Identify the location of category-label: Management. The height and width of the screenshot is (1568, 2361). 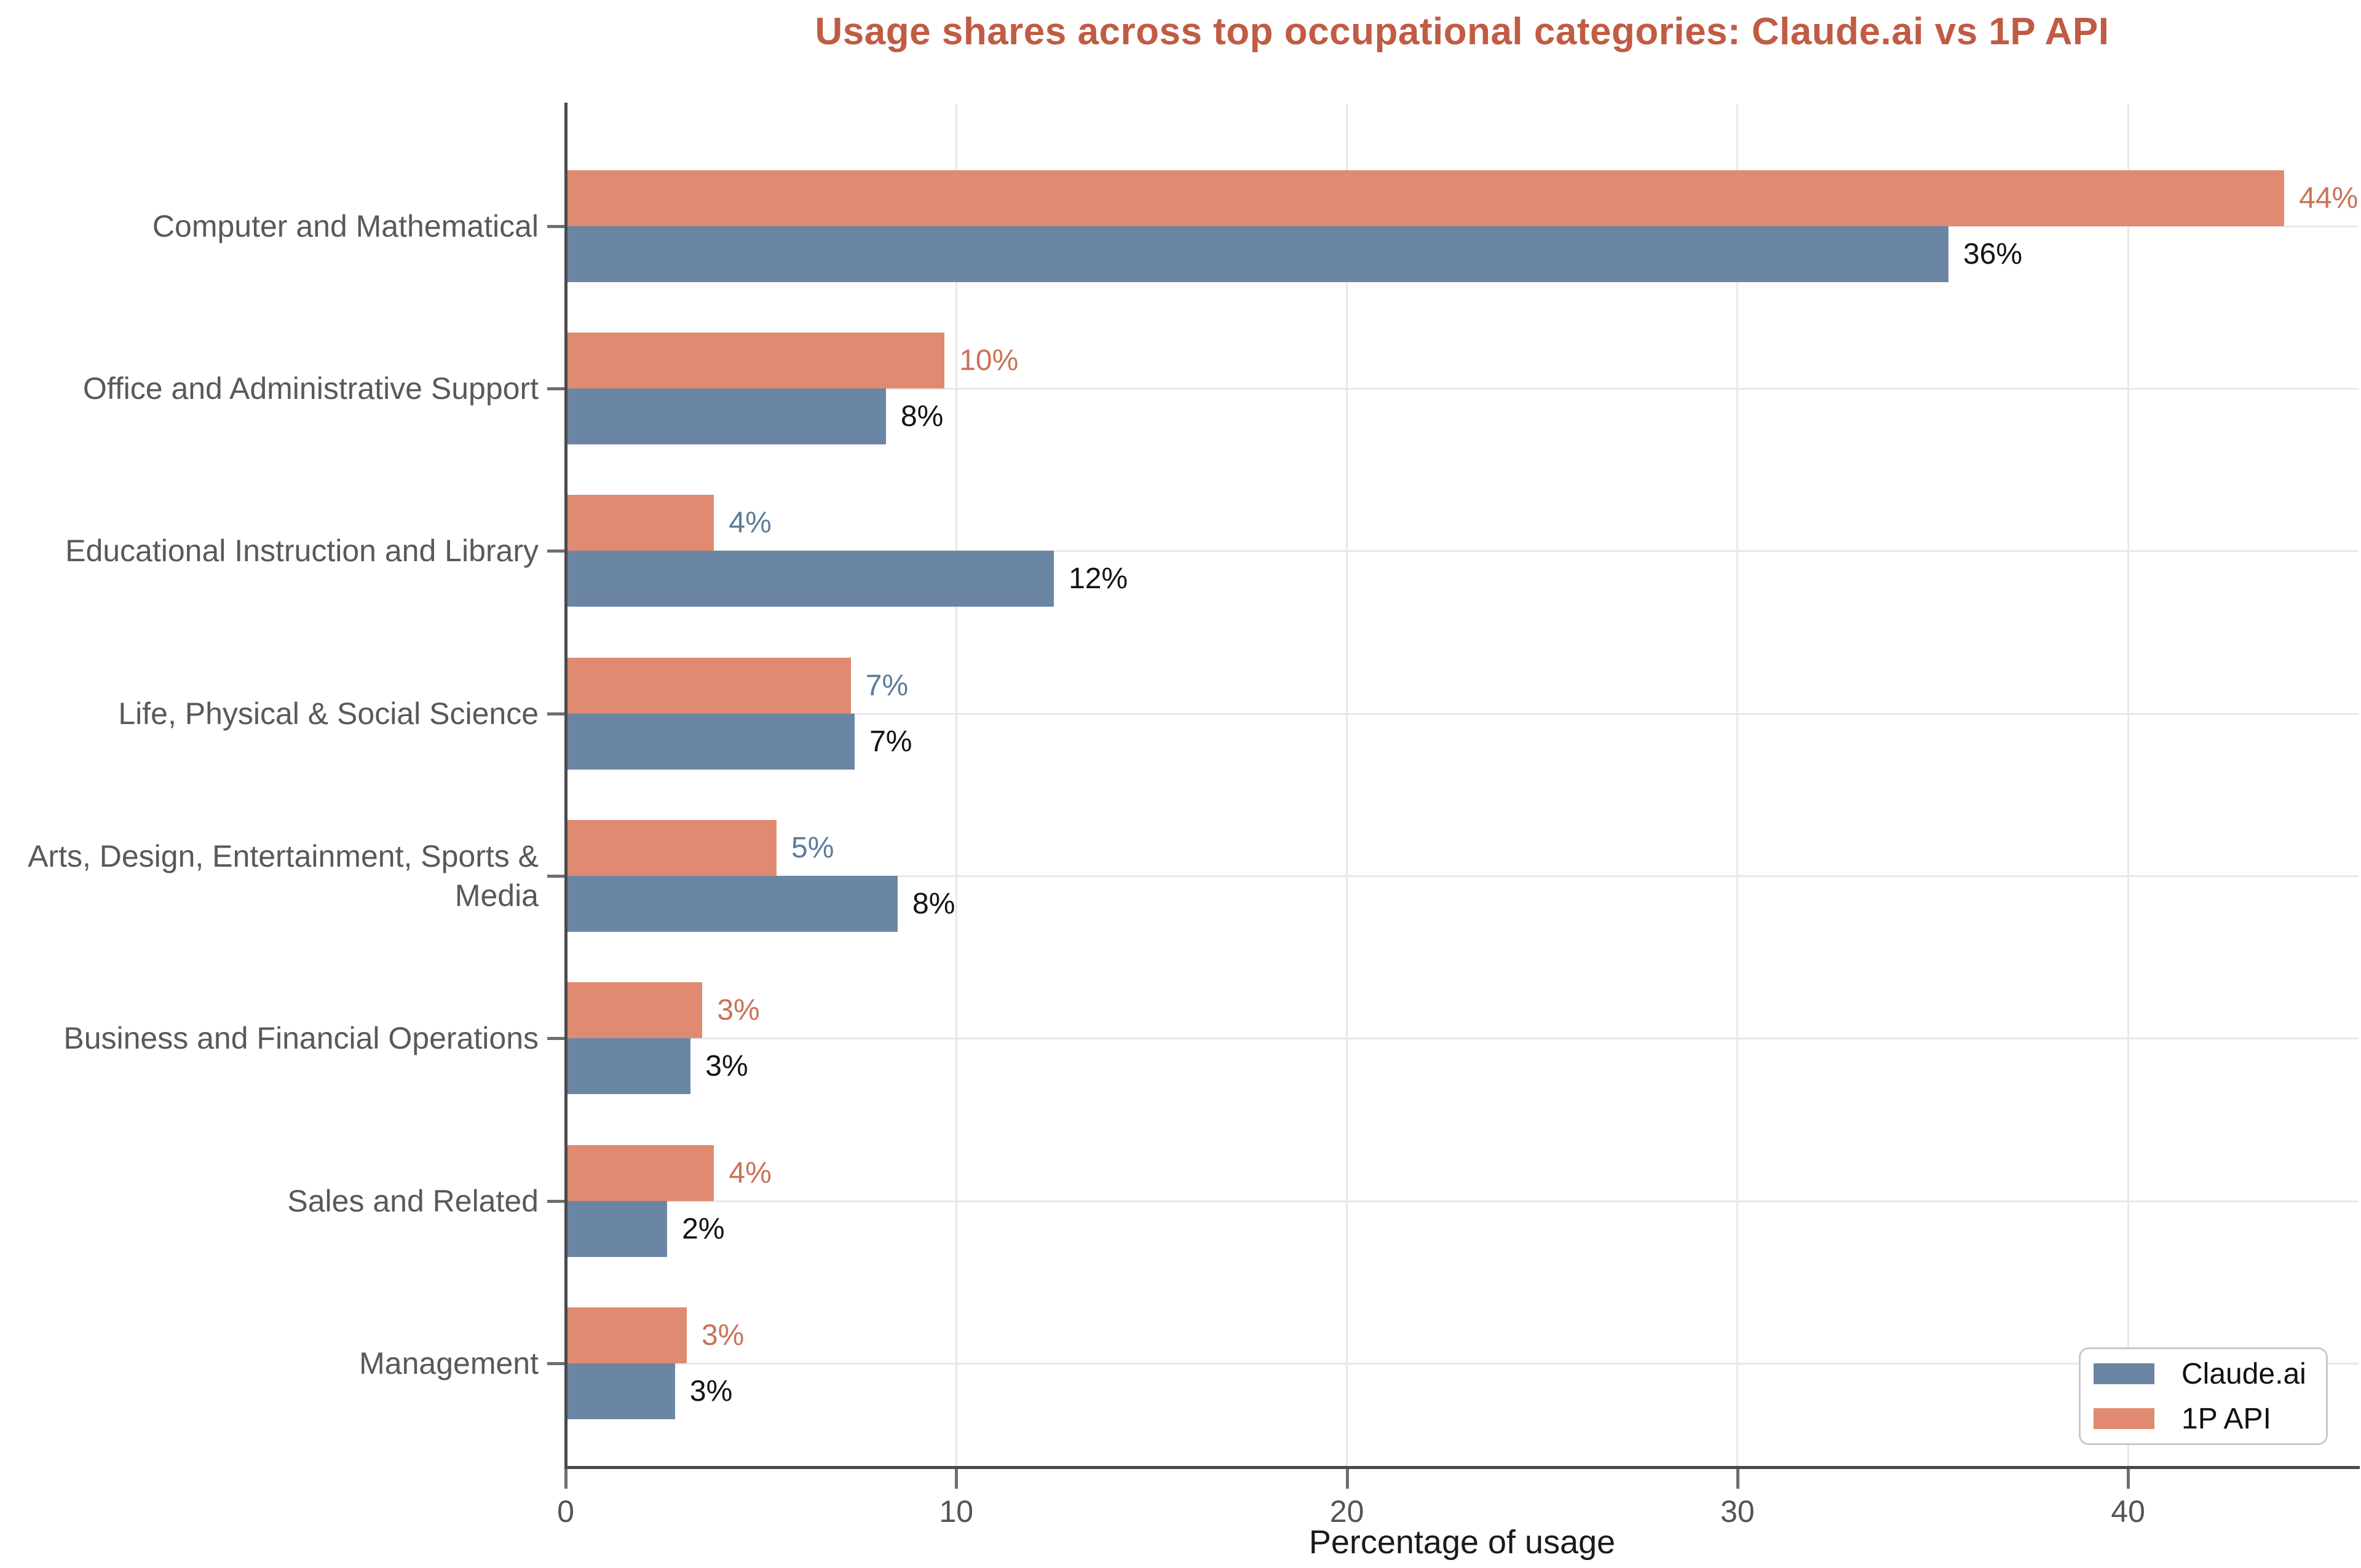
(449, 1363).